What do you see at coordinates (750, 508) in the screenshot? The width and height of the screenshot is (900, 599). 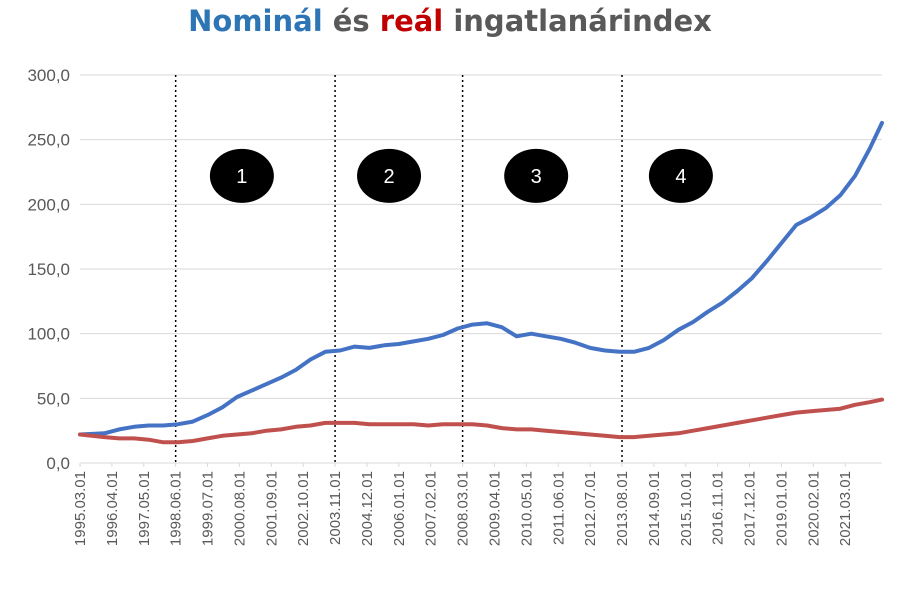 I see `x-tick-label: 2017.12.01` at bounding box center [750, 508].